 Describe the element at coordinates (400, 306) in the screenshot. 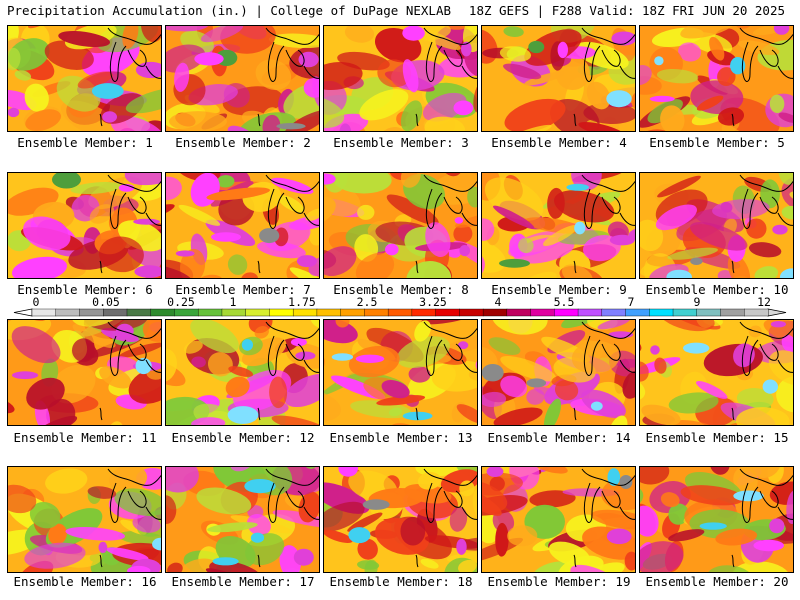

I see `precipitation-colorbar: 0 0.05 0.25 1 1.75 2.5 3.25 4 5.5 7 9 12` at that location.